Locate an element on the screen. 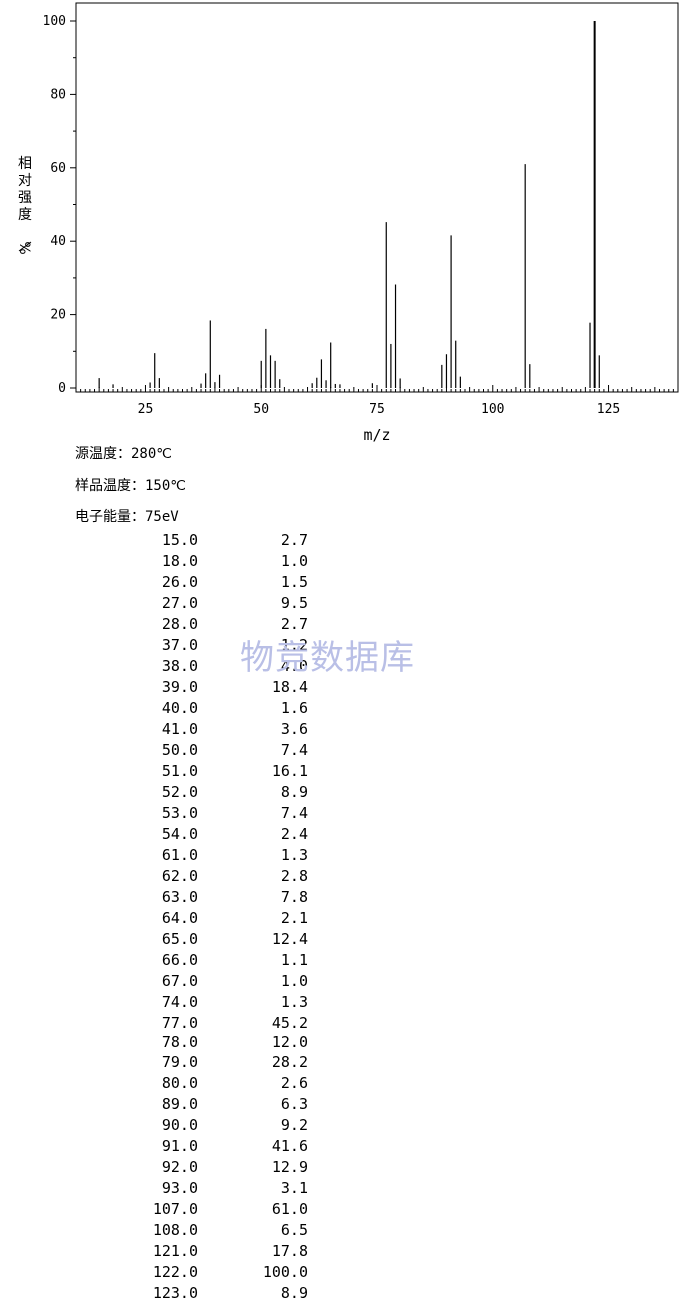 The image size is (680, 1304). peak-mz: 54.0 is located at coordinates (179, 834).